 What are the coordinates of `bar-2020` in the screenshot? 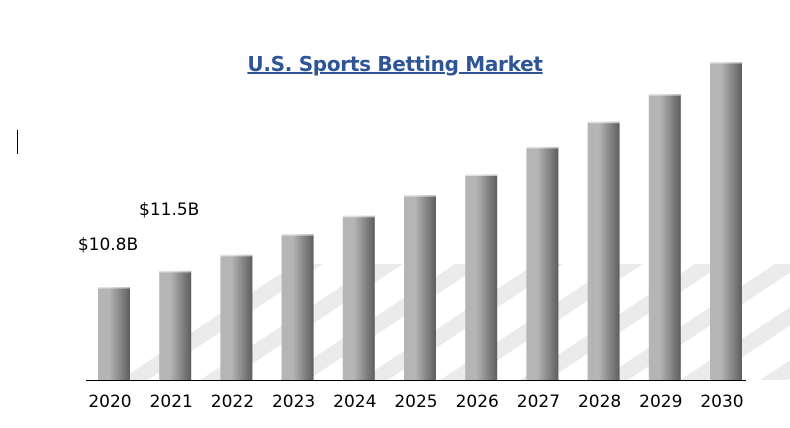 It's located at (114, 333).